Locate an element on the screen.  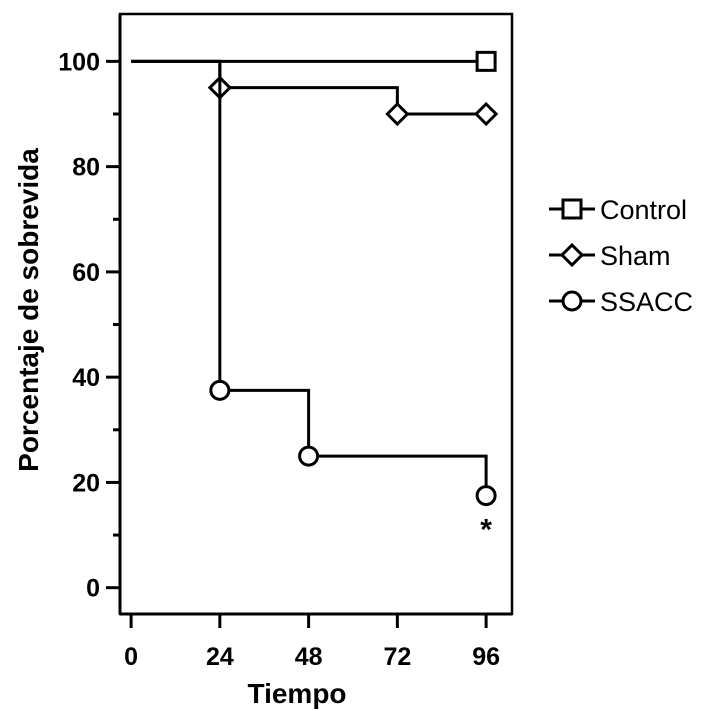
legend: Control Sham SSACC is located at coordinates (621, 256).